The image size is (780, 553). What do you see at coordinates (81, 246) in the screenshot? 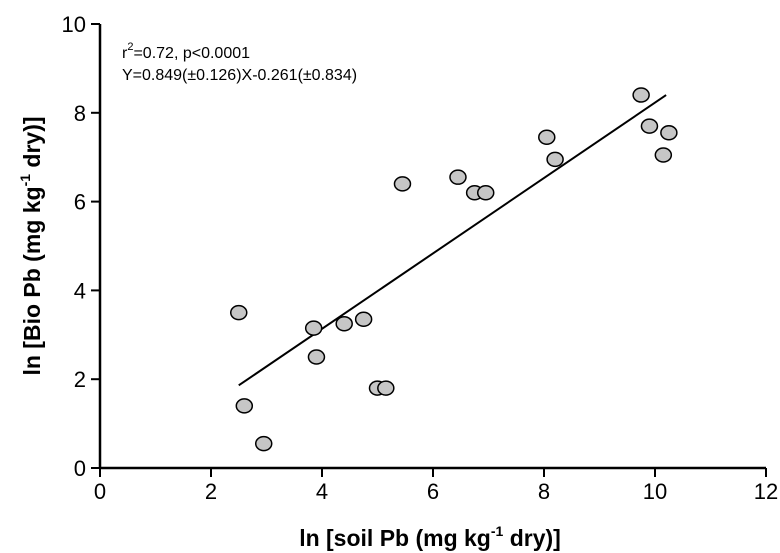
I see `y-axis-ticks: 0 2 4 6 8 10` at bounding box center [81, 246].